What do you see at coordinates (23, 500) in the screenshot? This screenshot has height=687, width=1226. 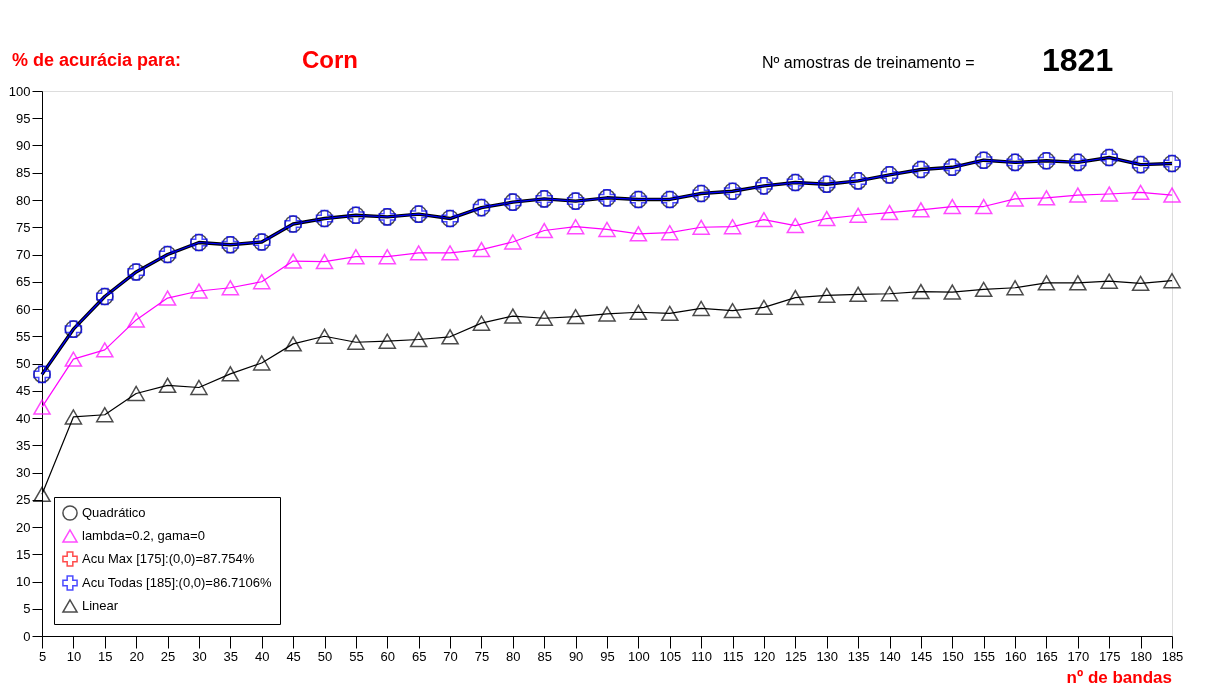 I see `y-tick-label: 25` at bounding box center [23, 500].